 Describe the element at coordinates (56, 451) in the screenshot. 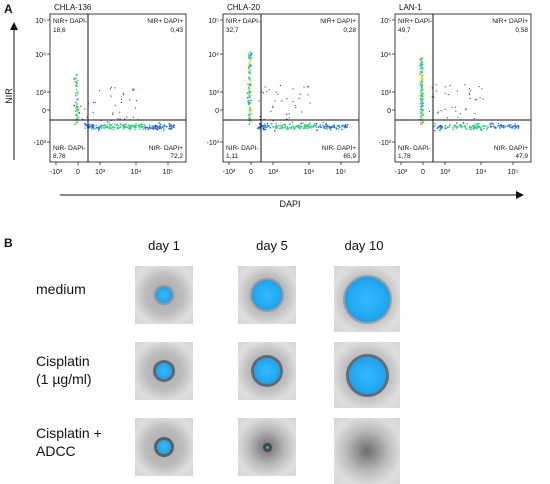

I see `row-label-line: ADCC` at that location.